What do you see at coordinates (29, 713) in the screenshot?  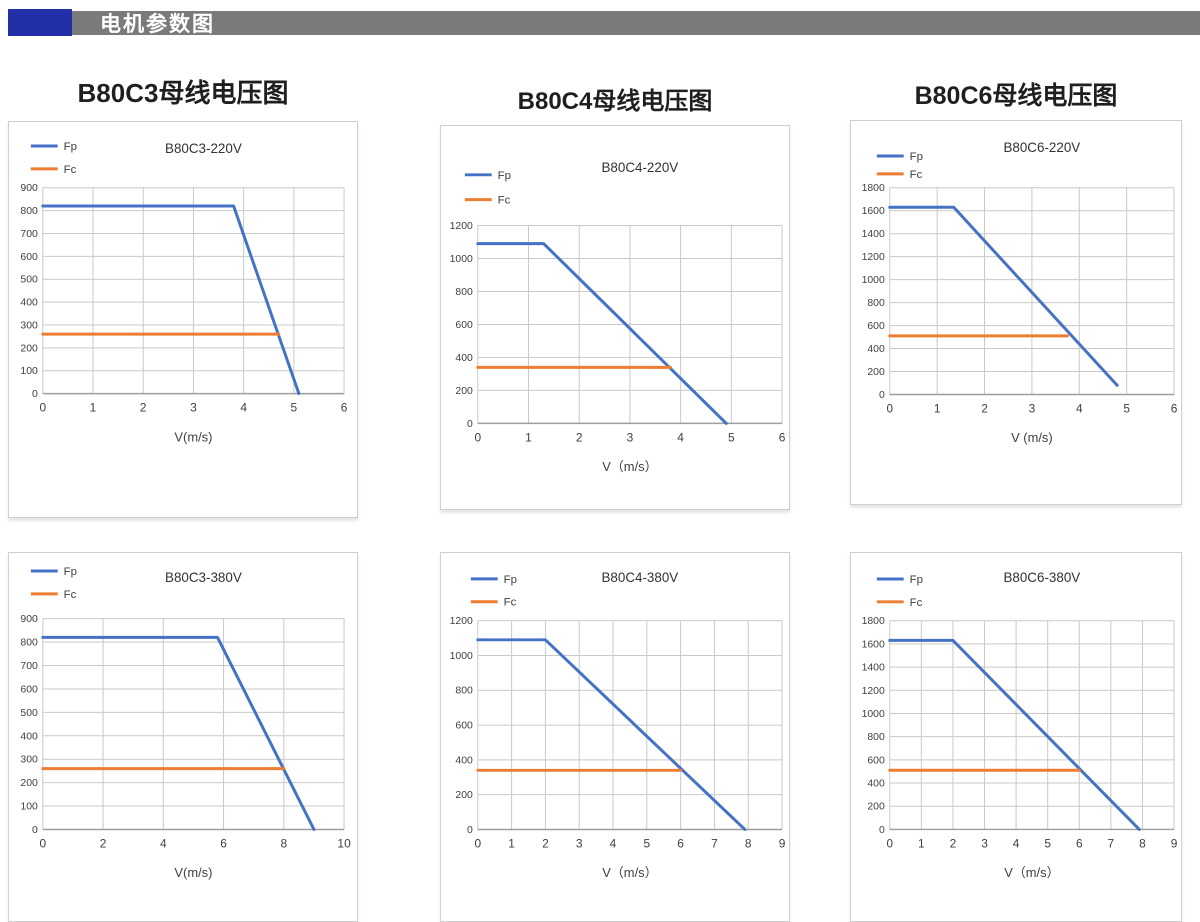 I see `y-tick-label: 500` at bounding box center [29, 713].